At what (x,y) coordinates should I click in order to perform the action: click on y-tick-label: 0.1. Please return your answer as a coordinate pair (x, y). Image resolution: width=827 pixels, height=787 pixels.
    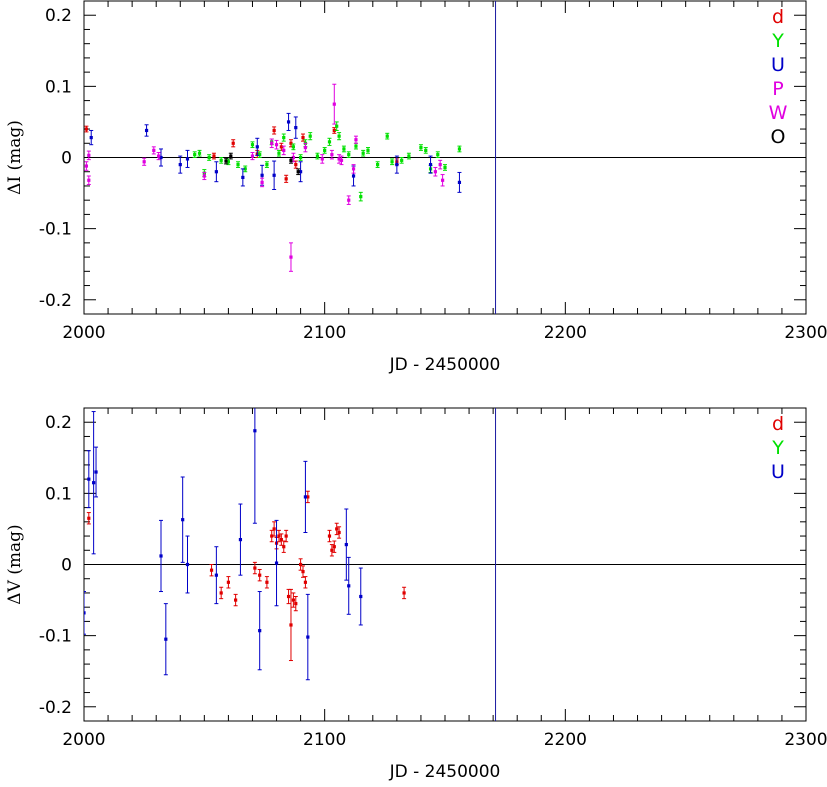
    Looking at the image, I should click on (58, 494).